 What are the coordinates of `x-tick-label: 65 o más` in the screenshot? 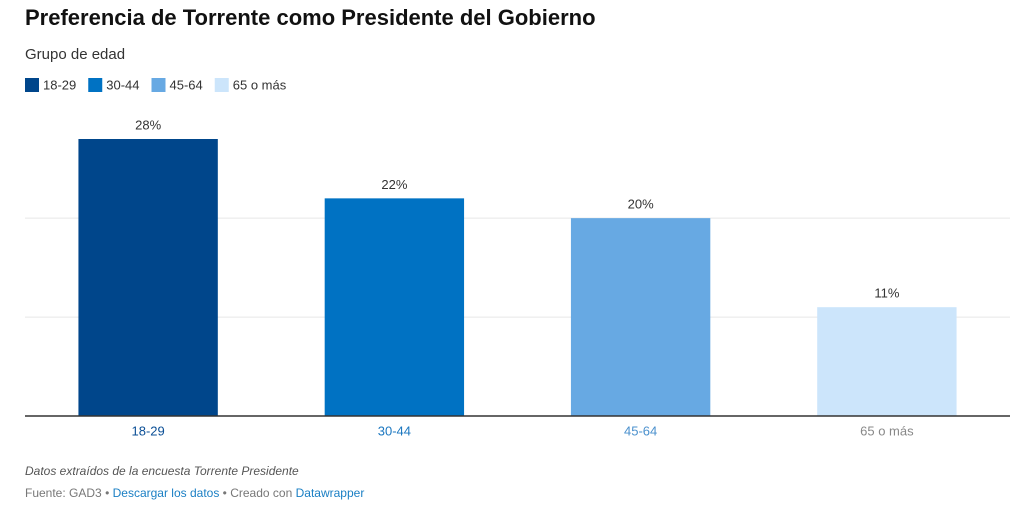 It's located at (887, 430).